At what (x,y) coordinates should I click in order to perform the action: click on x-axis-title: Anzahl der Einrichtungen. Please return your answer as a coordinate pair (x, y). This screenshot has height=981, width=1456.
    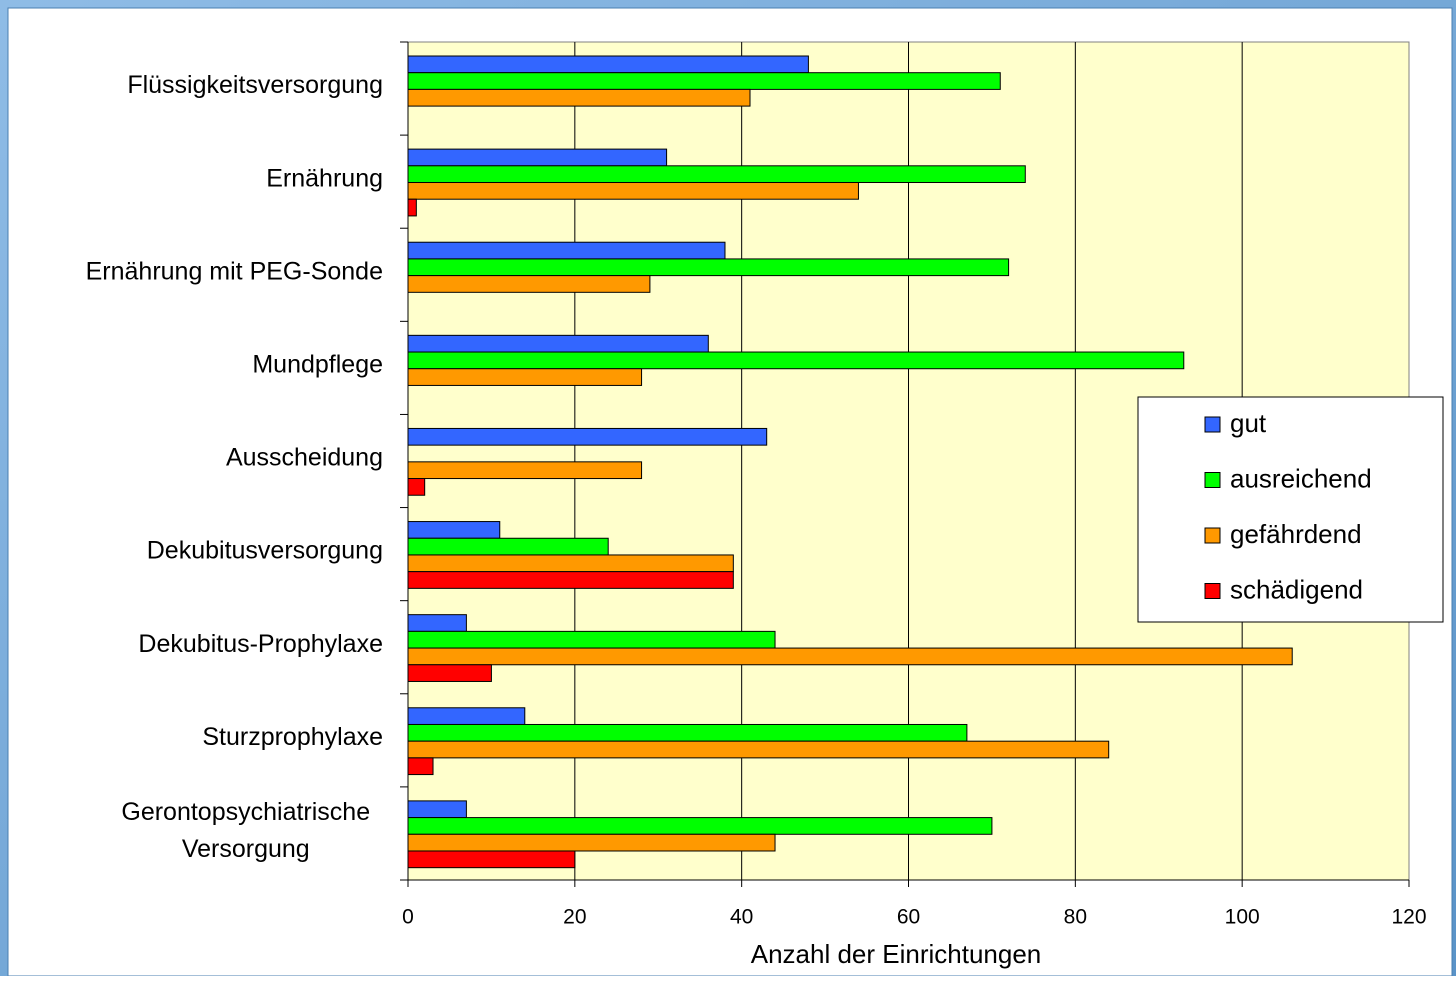
    Looking at the image, I should click on (896, 954).